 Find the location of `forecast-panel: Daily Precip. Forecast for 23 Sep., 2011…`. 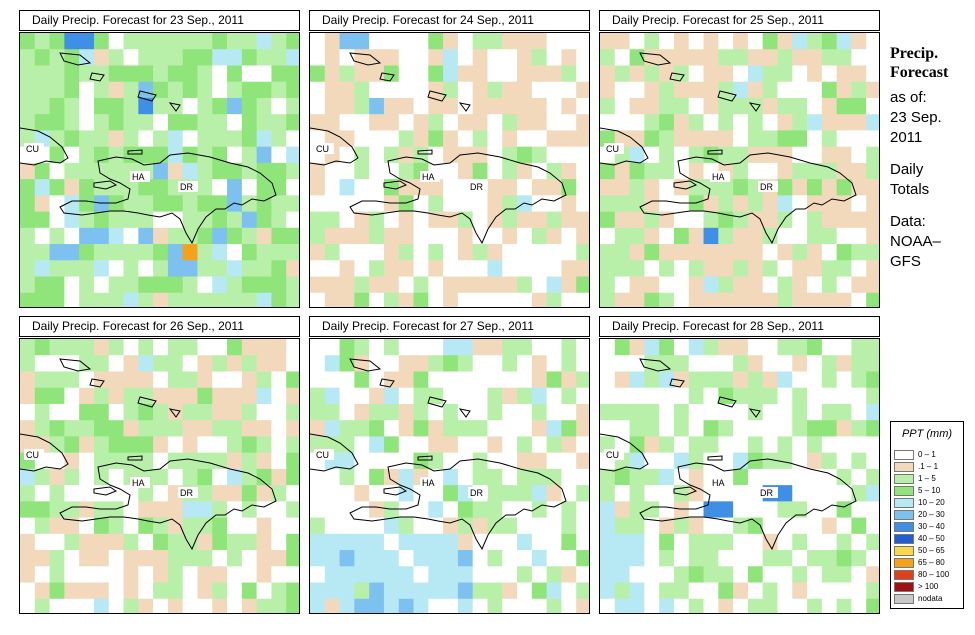

forecast-panel: Daily Precip. Forecast for 23 Sep., 2011… is located at coordinates (159, 160).